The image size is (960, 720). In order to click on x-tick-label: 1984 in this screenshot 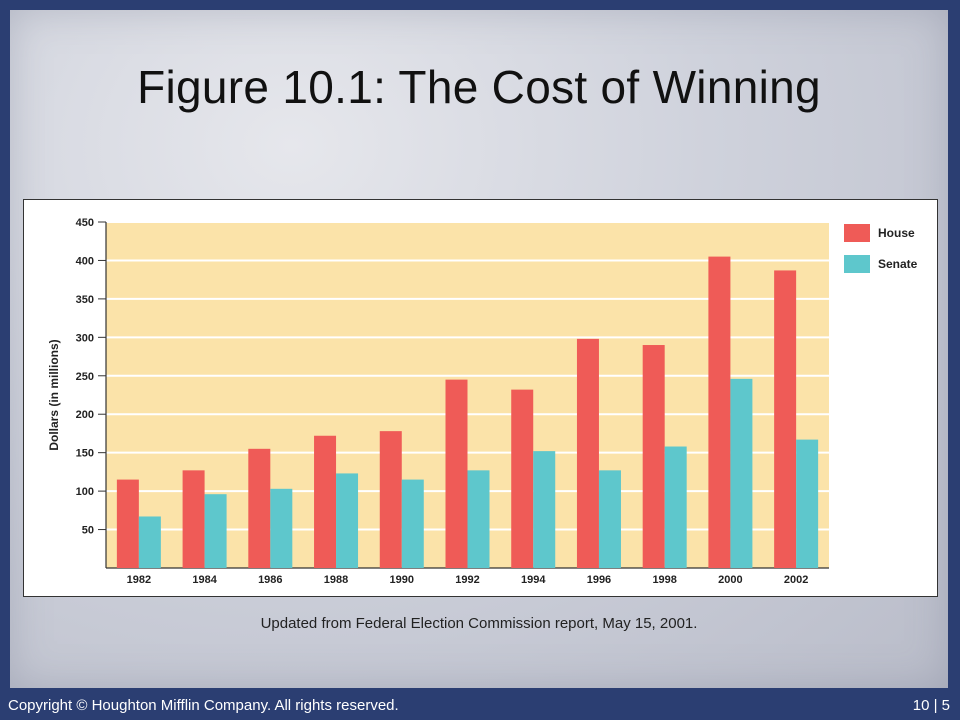, I will do `click(204, 580)`.